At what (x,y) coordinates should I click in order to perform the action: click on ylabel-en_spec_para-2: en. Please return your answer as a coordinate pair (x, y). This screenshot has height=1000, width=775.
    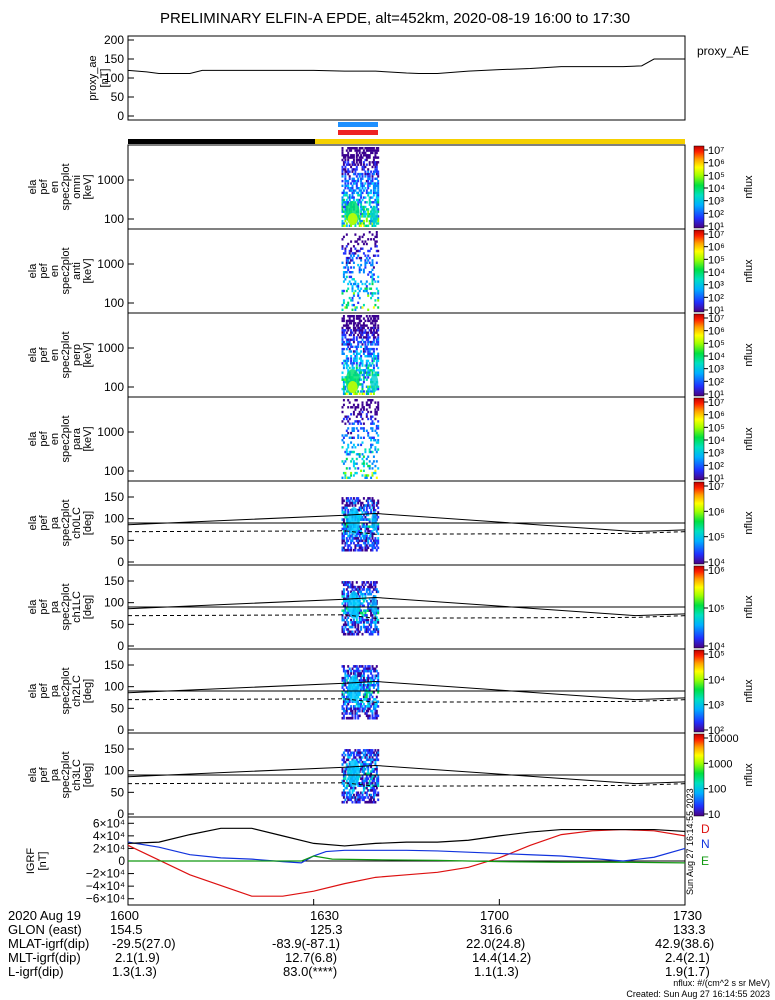
    Looking at the image, I should click on (55, 439).